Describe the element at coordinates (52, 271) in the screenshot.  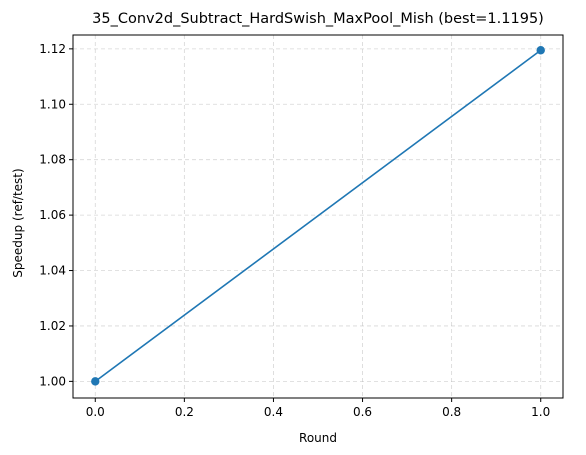
I see `y-tick-label: 1.04` at that location.